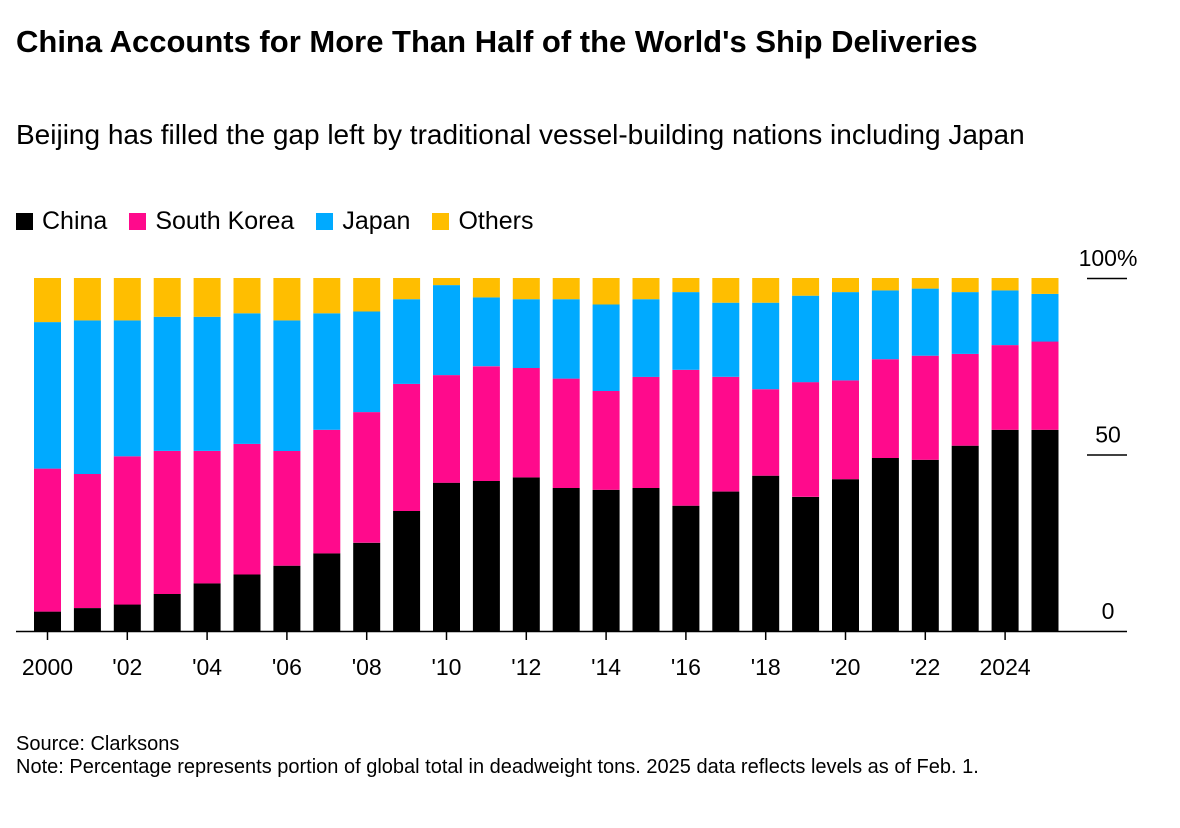 Image resolution: width=1180 pixels, height=828 pixels. What do you see at coordinates (87, 397) in the screenshot?
I see `bar-japan-2001` at bounding box center [87, 397].